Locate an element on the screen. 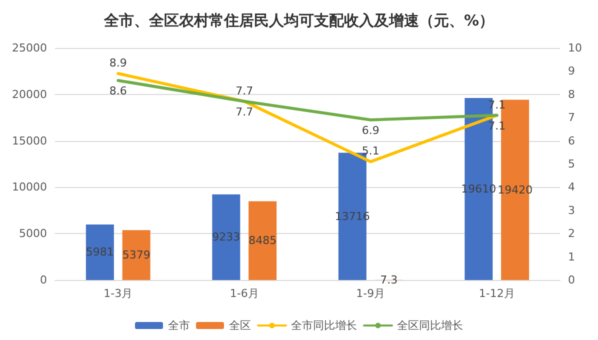 The height and width of the screenshot is (340, 598). y2-tick-label: 6 is located at coordinates (571, 141).